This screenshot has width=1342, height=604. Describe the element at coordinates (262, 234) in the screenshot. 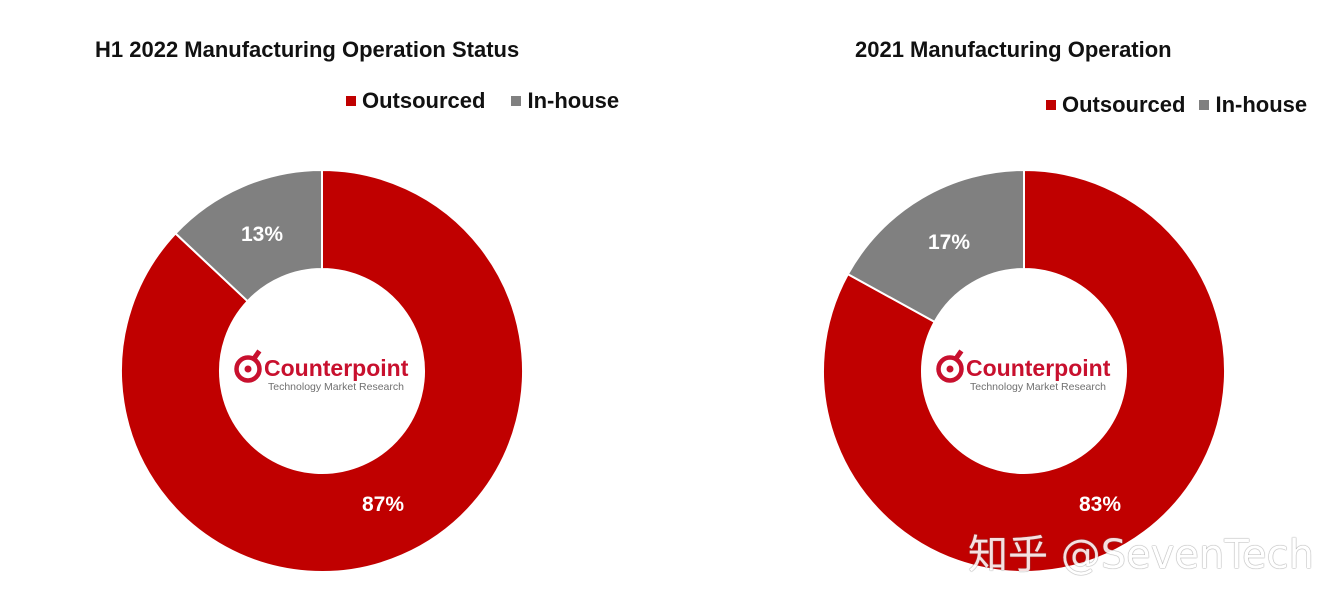

I see `slice-label-in-house: 13%` at that location.